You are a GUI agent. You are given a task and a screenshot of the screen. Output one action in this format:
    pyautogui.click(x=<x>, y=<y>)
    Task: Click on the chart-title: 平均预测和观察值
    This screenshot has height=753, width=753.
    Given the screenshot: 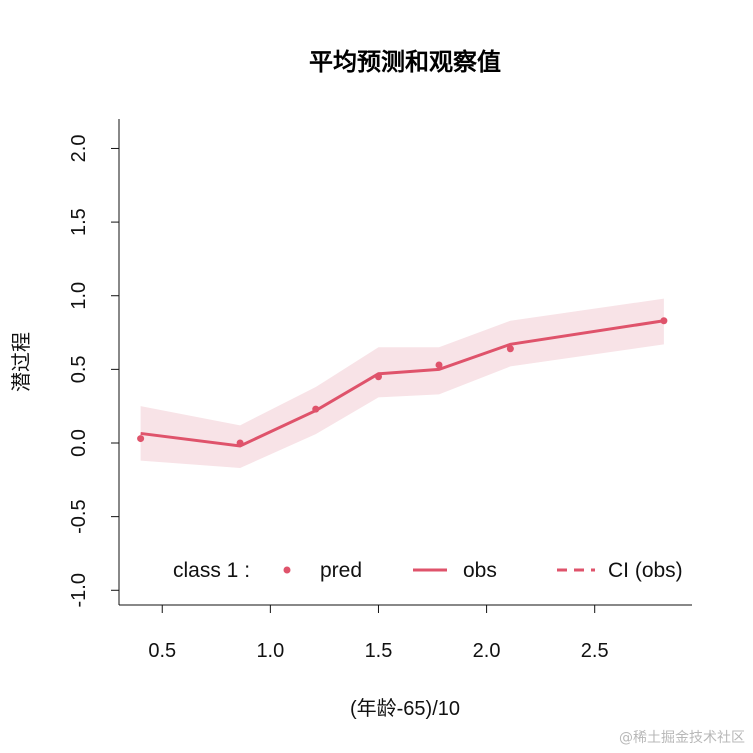 What is the action you would take?
    pyautogui.click(x=405, y=61)
    